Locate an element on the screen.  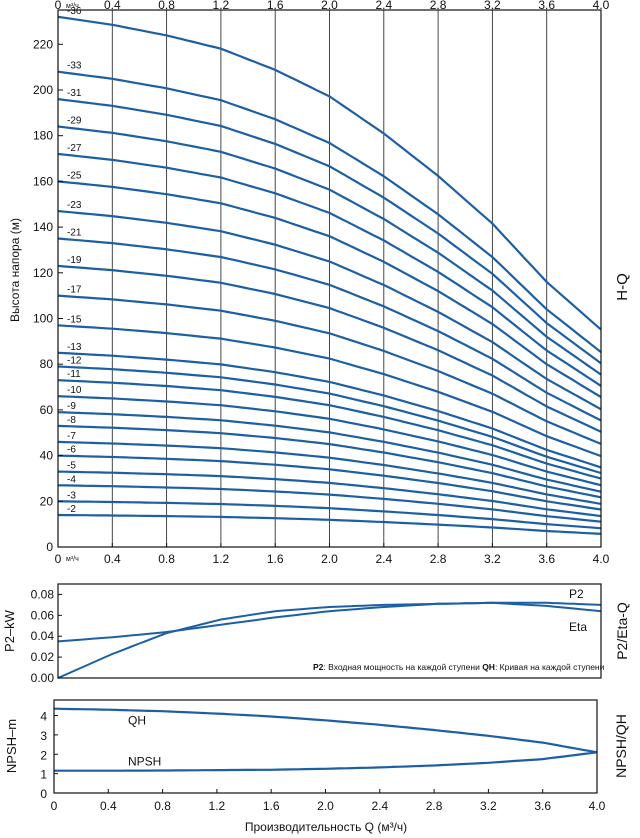
hq-y-tick-label: 180 is located at coordinates (43, 136).